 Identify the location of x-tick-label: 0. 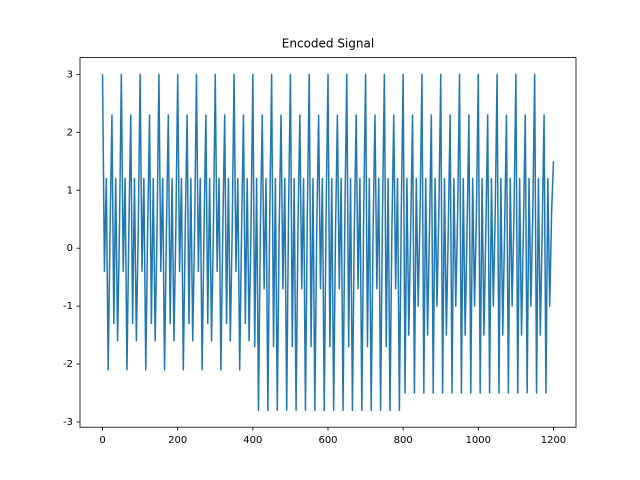
(102, 440).